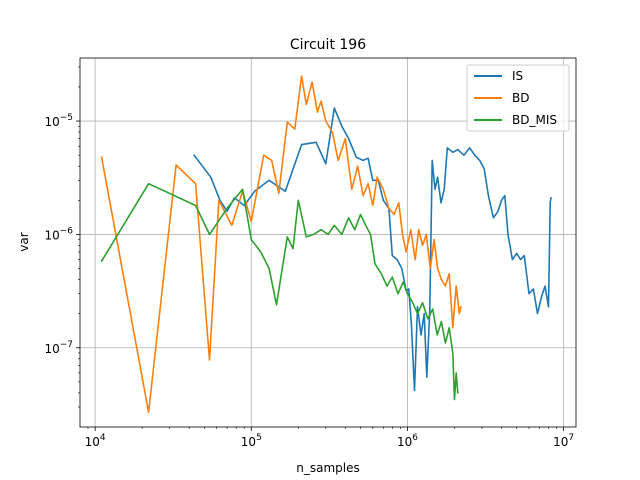  I want to click on x-axis-label: n_samples, so click(328, 468).